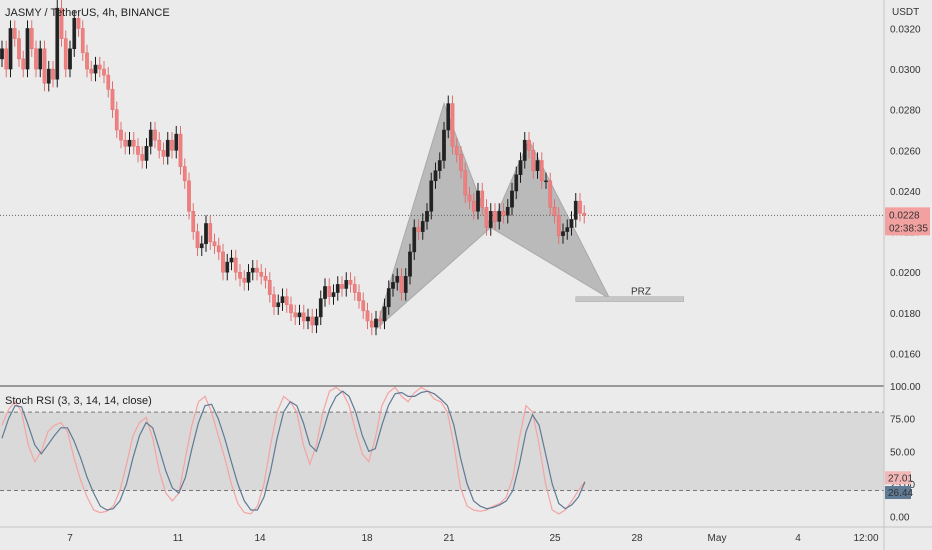 This screenshot has width=932, height=550. I want to click on time-tick-label: 12:00, so click(865, 538).